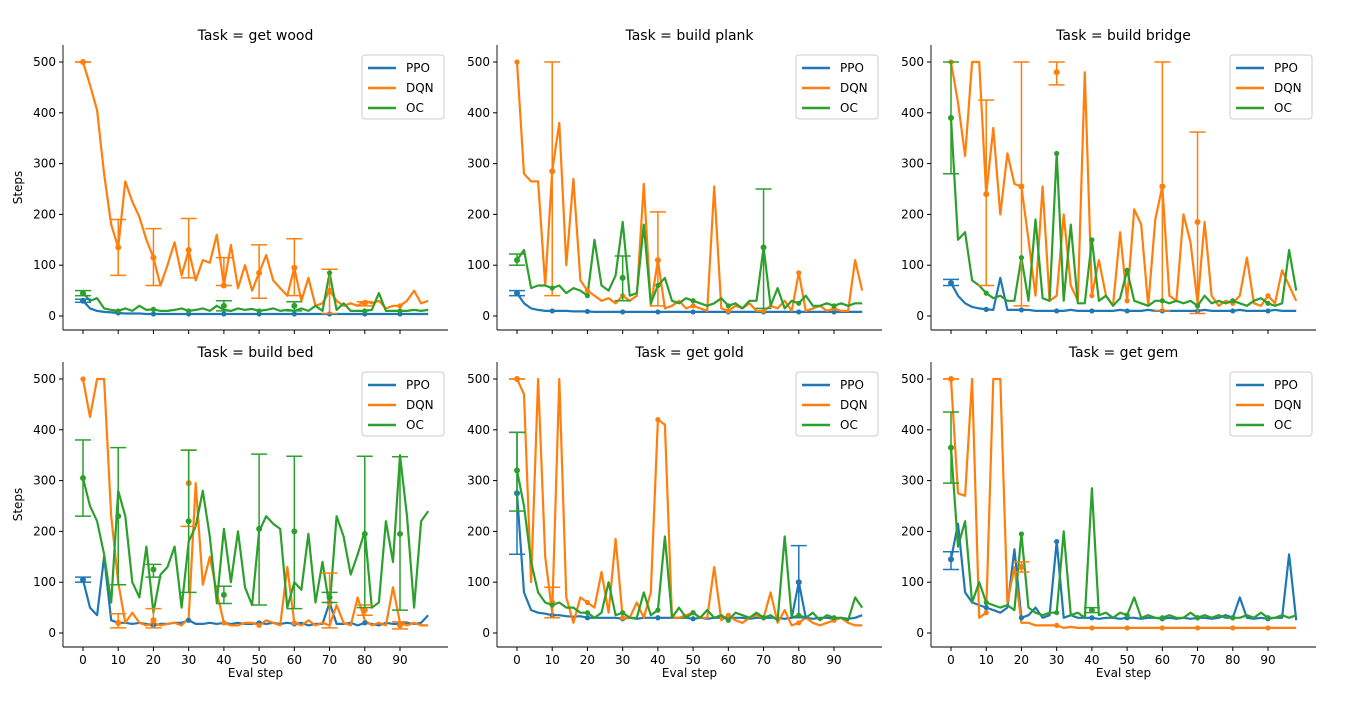 The height and width of the screenshot is (703, 1348). Describe the element at coordinates (763, 660) in the screenshot. I see `x-tick-label: 70` at that location.